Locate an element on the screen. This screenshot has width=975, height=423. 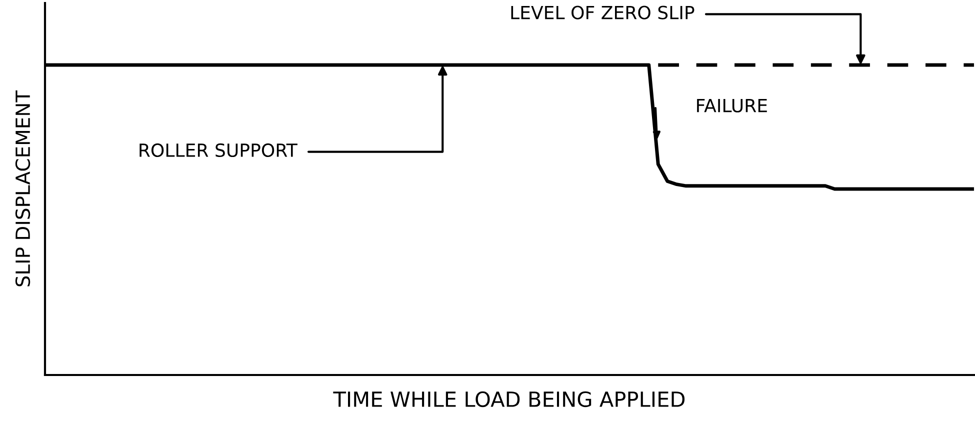
x-axis-title: TIME WHILE LOAD BEING APPLIED is located at coordinates (509, 399).